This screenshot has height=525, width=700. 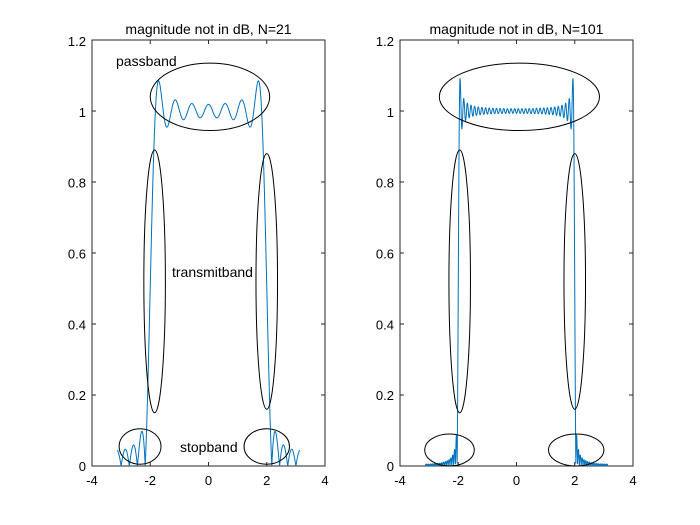 What do you see at coordinates (146, 61) in the screenshot?
I see `annotation-passband: passband` at bounding box center [146, 61].